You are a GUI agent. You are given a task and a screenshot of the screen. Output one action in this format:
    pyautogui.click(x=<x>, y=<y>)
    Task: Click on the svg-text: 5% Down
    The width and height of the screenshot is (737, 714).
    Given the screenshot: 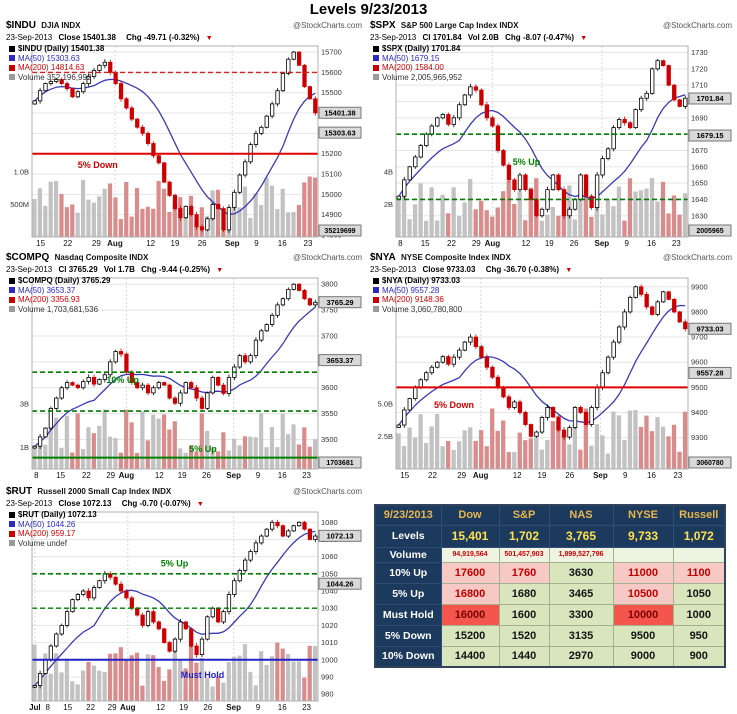 What is the action you would take?
    pyautogui.click(x=454, y=405)
    